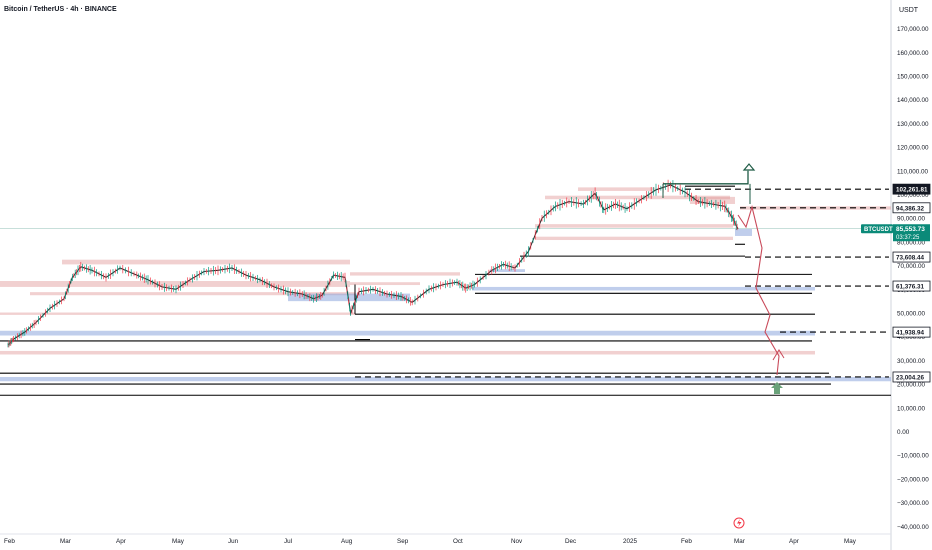  Describe the element at coordinates (403, 541) in the screenshot. I see `time-tick-label: Sep` at that location.